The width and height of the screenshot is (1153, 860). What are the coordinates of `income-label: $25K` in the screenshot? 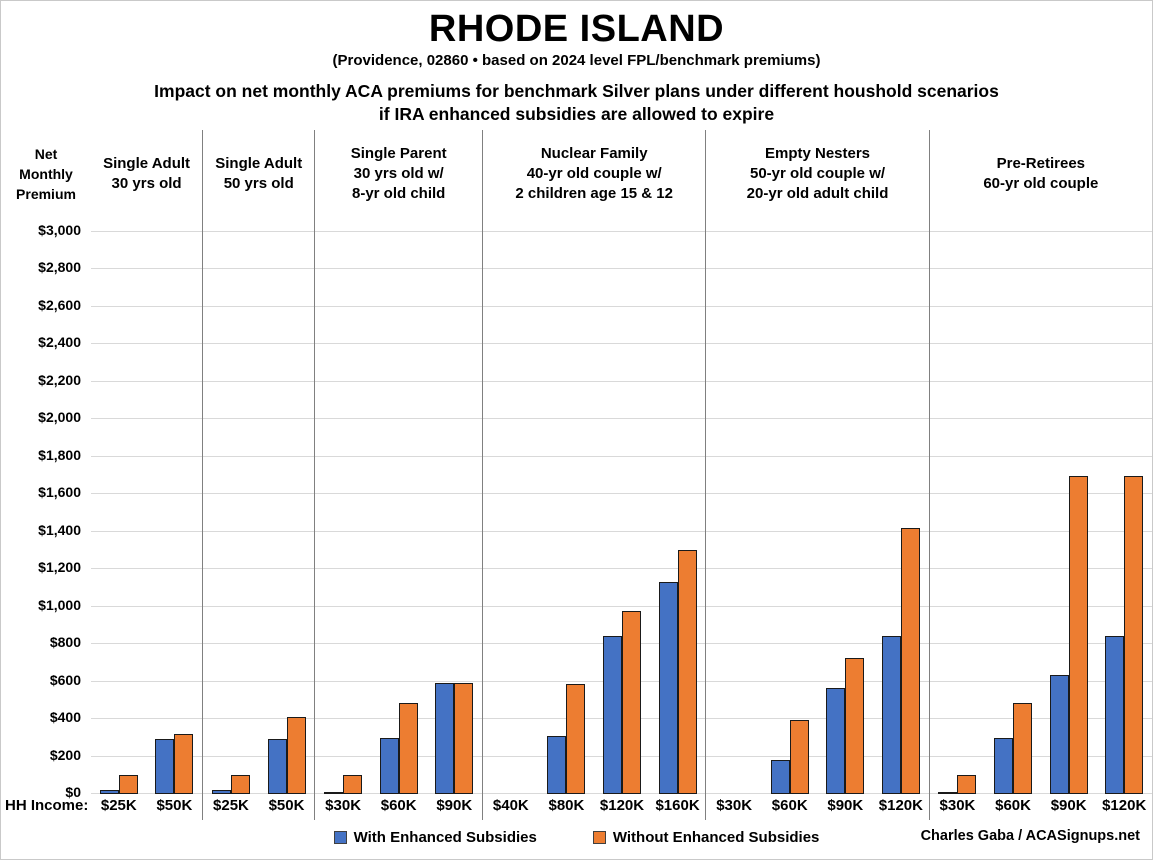 It's located at (231, 805).